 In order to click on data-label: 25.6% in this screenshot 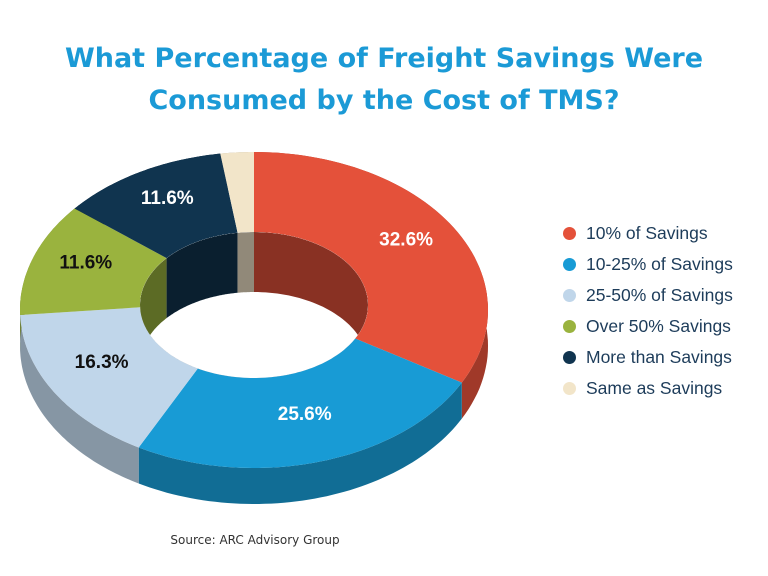, I will do `click(305, 414)`.